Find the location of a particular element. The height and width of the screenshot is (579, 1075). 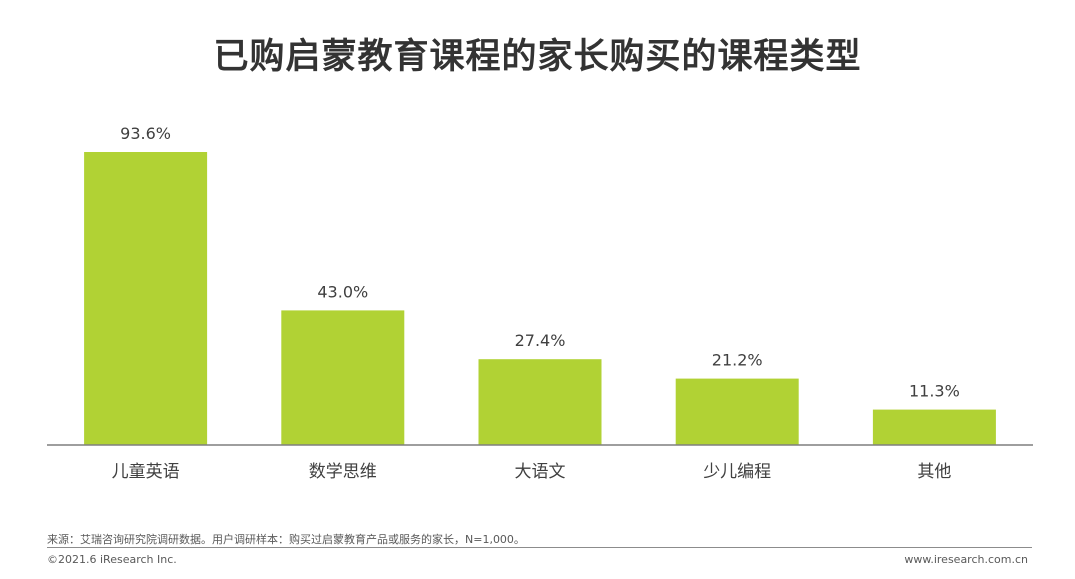

category-label-3: 大语文 is located at coordinates (540, 472).